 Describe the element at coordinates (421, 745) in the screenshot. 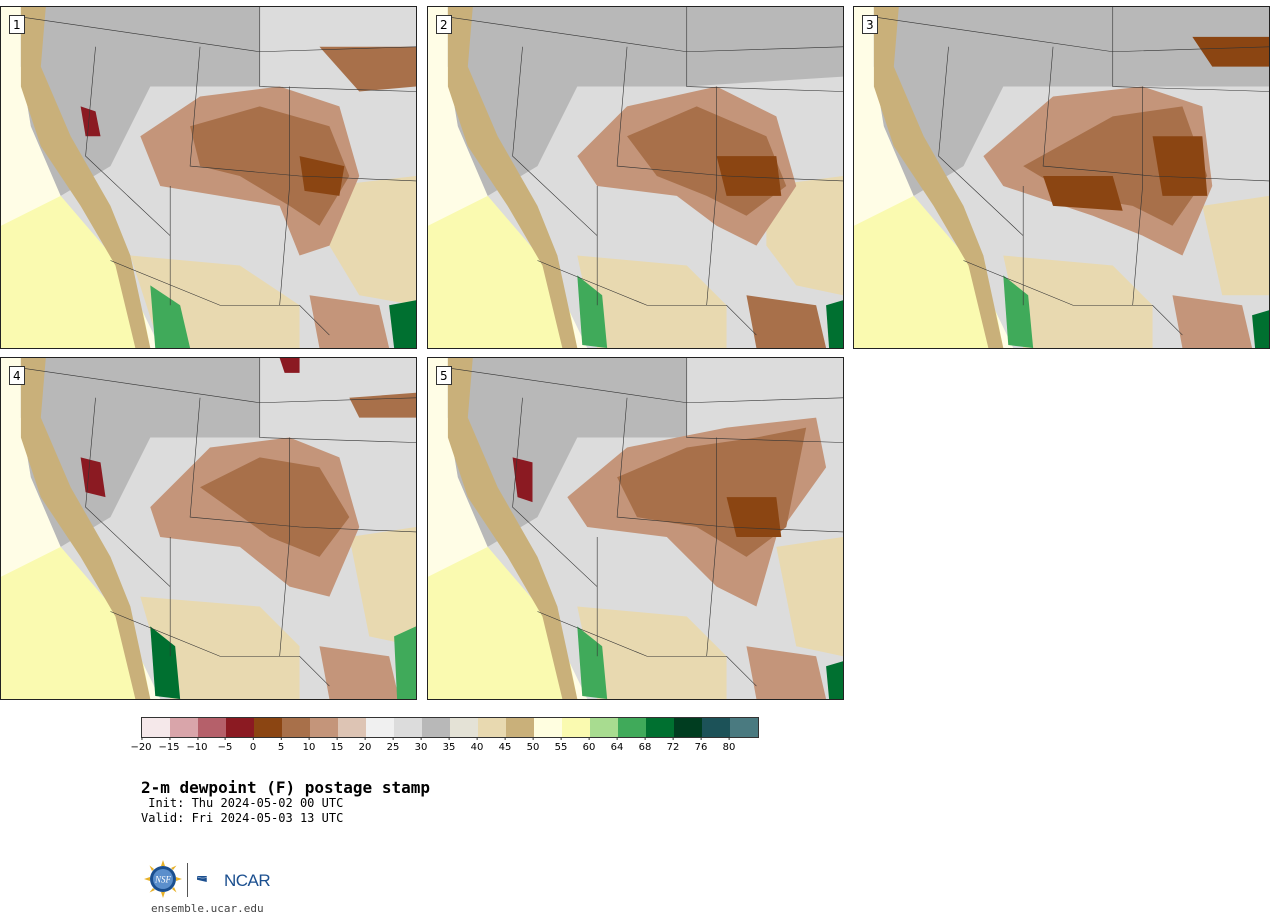

I see `colorbar-tick-label: 30` at that location.